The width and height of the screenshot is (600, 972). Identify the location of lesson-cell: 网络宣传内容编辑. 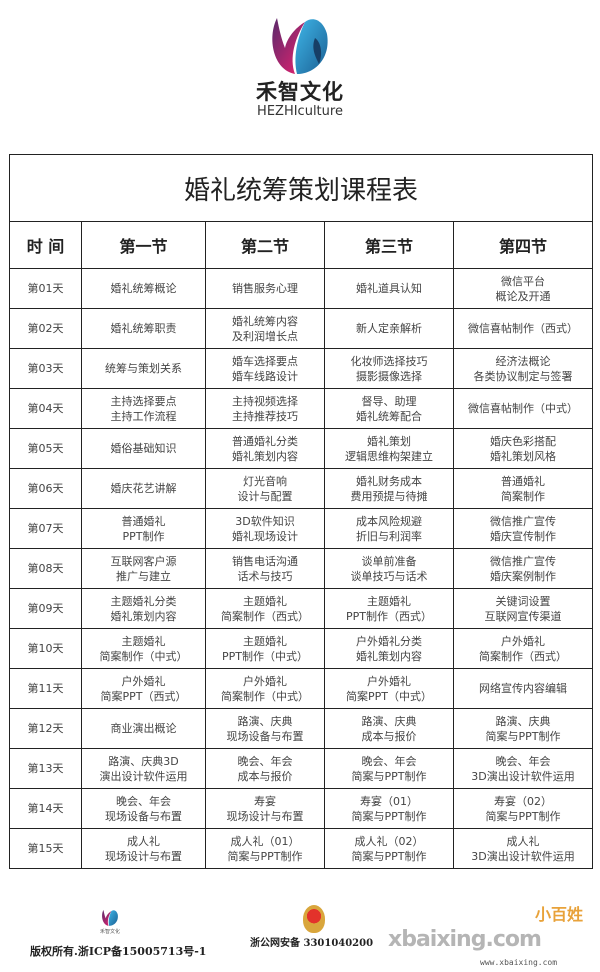
(523, 688).